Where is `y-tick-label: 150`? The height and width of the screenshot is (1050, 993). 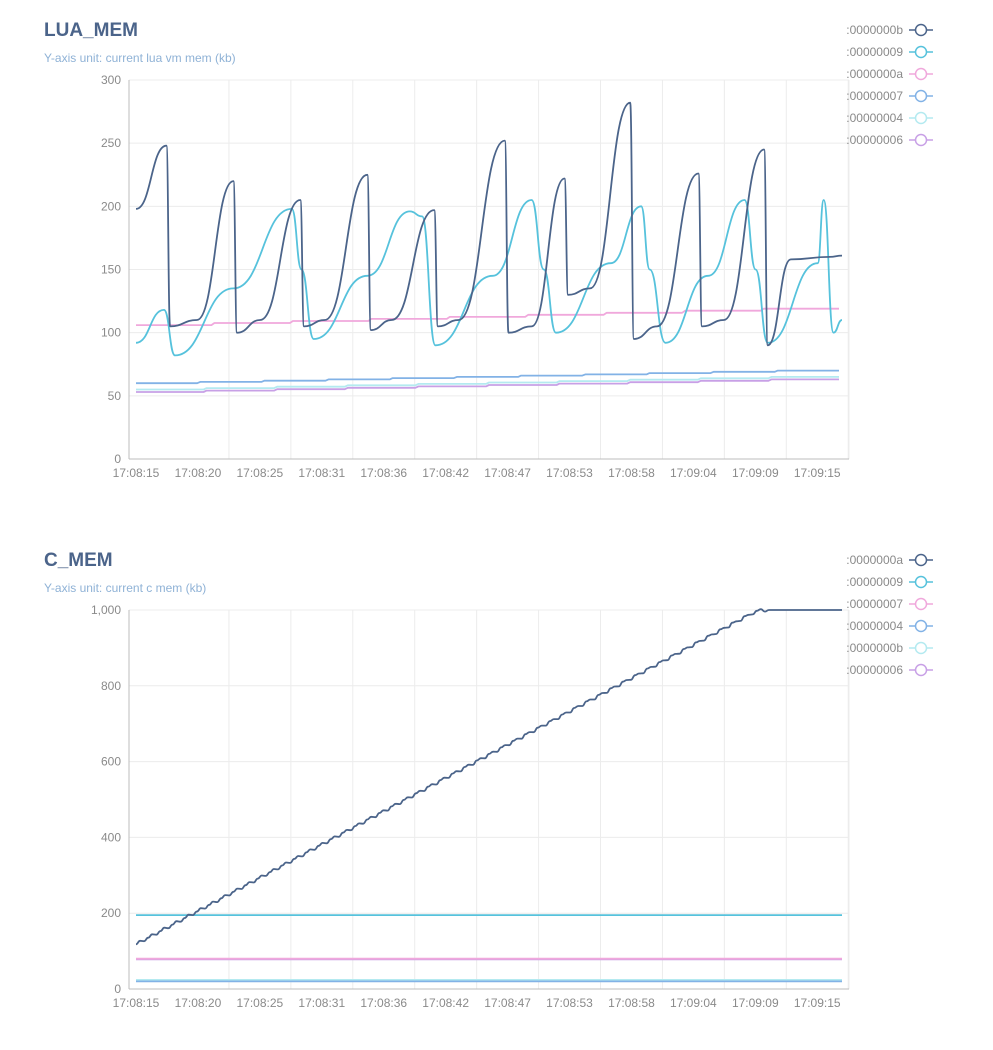 y-tick-label: 150 is located at coordinates (111, 270).